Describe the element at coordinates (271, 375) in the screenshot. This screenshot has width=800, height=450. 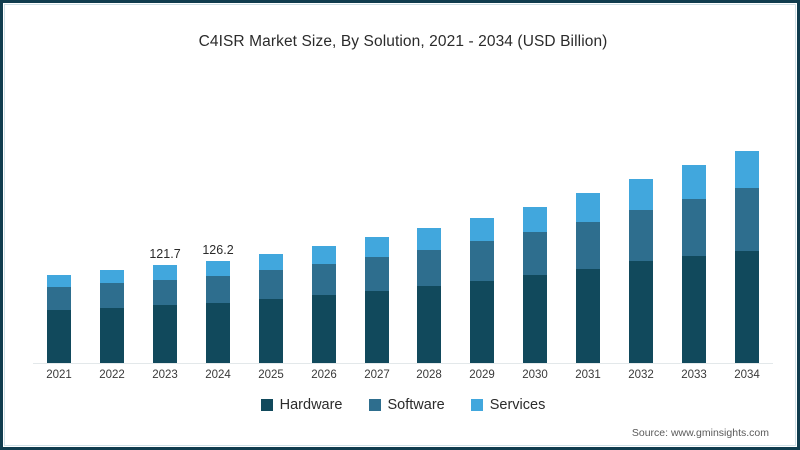
I see `x-tick-2025: 2025` at that location.